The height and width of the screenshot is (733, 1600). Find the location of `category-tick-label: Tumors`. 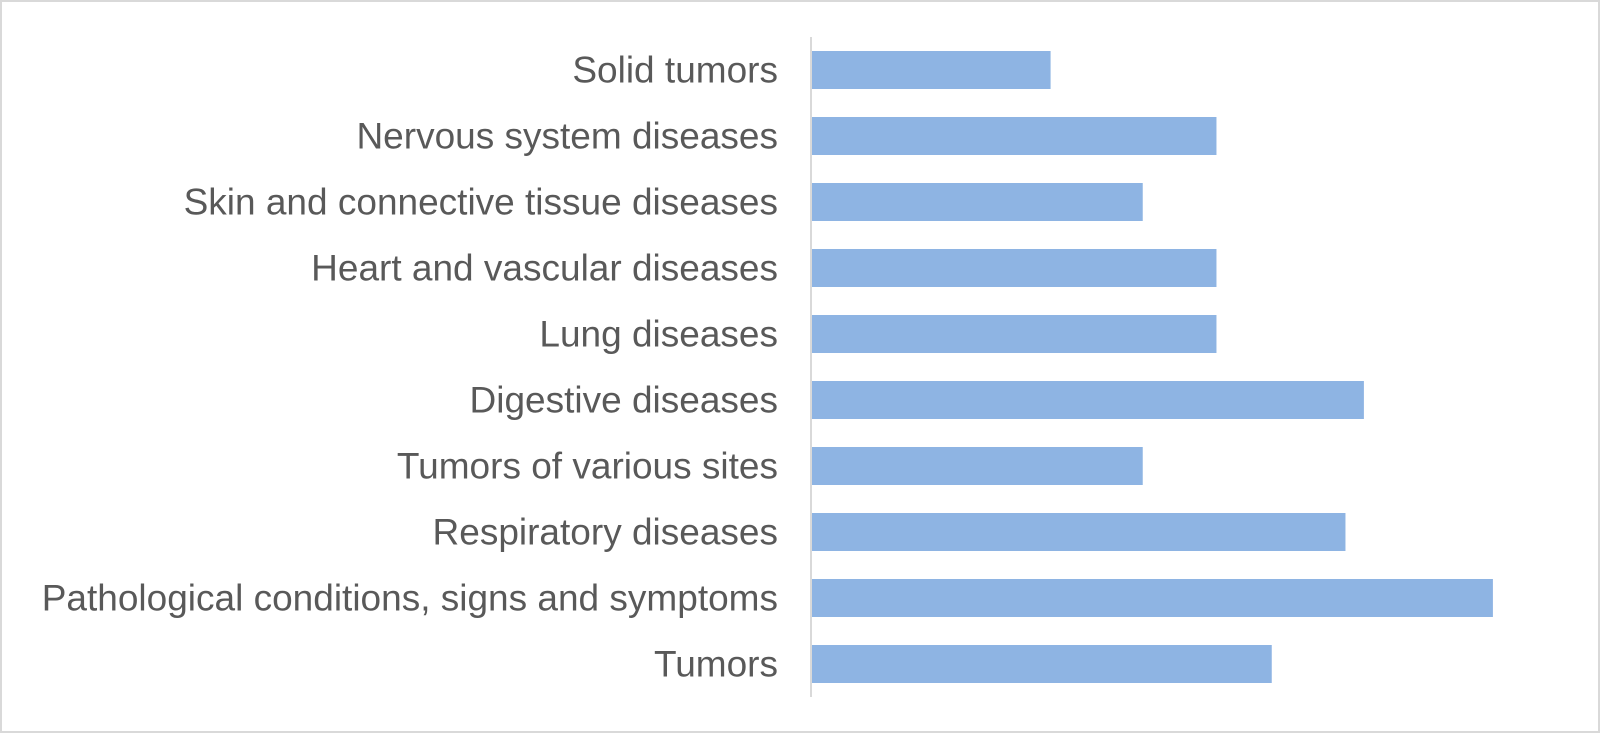

category-tick-label: Tumors is located at coordinates (716, 664).